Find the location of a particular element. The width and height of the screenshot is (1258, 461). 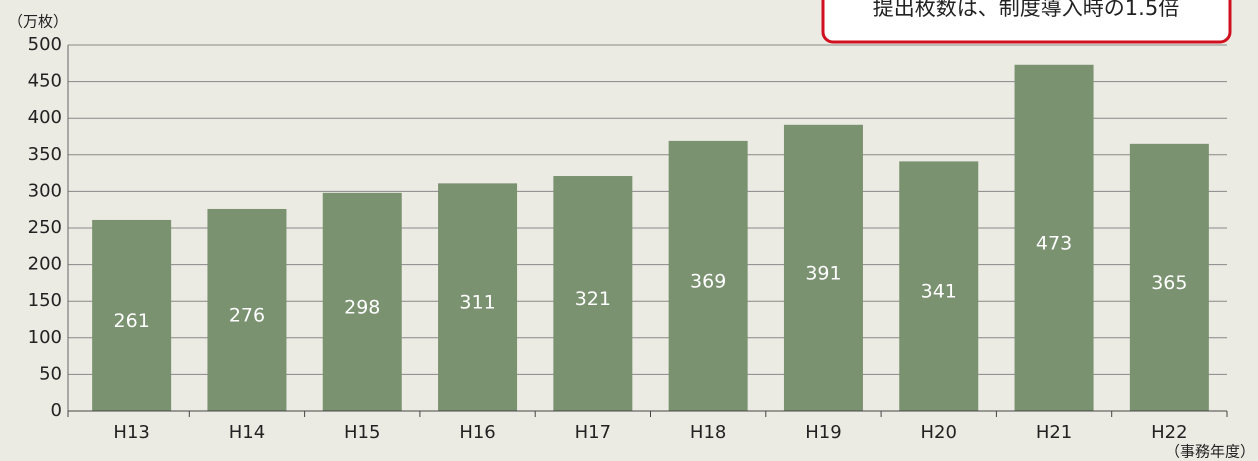

x-axis-label: （事務年度） is located at coordinates (1210, 452).